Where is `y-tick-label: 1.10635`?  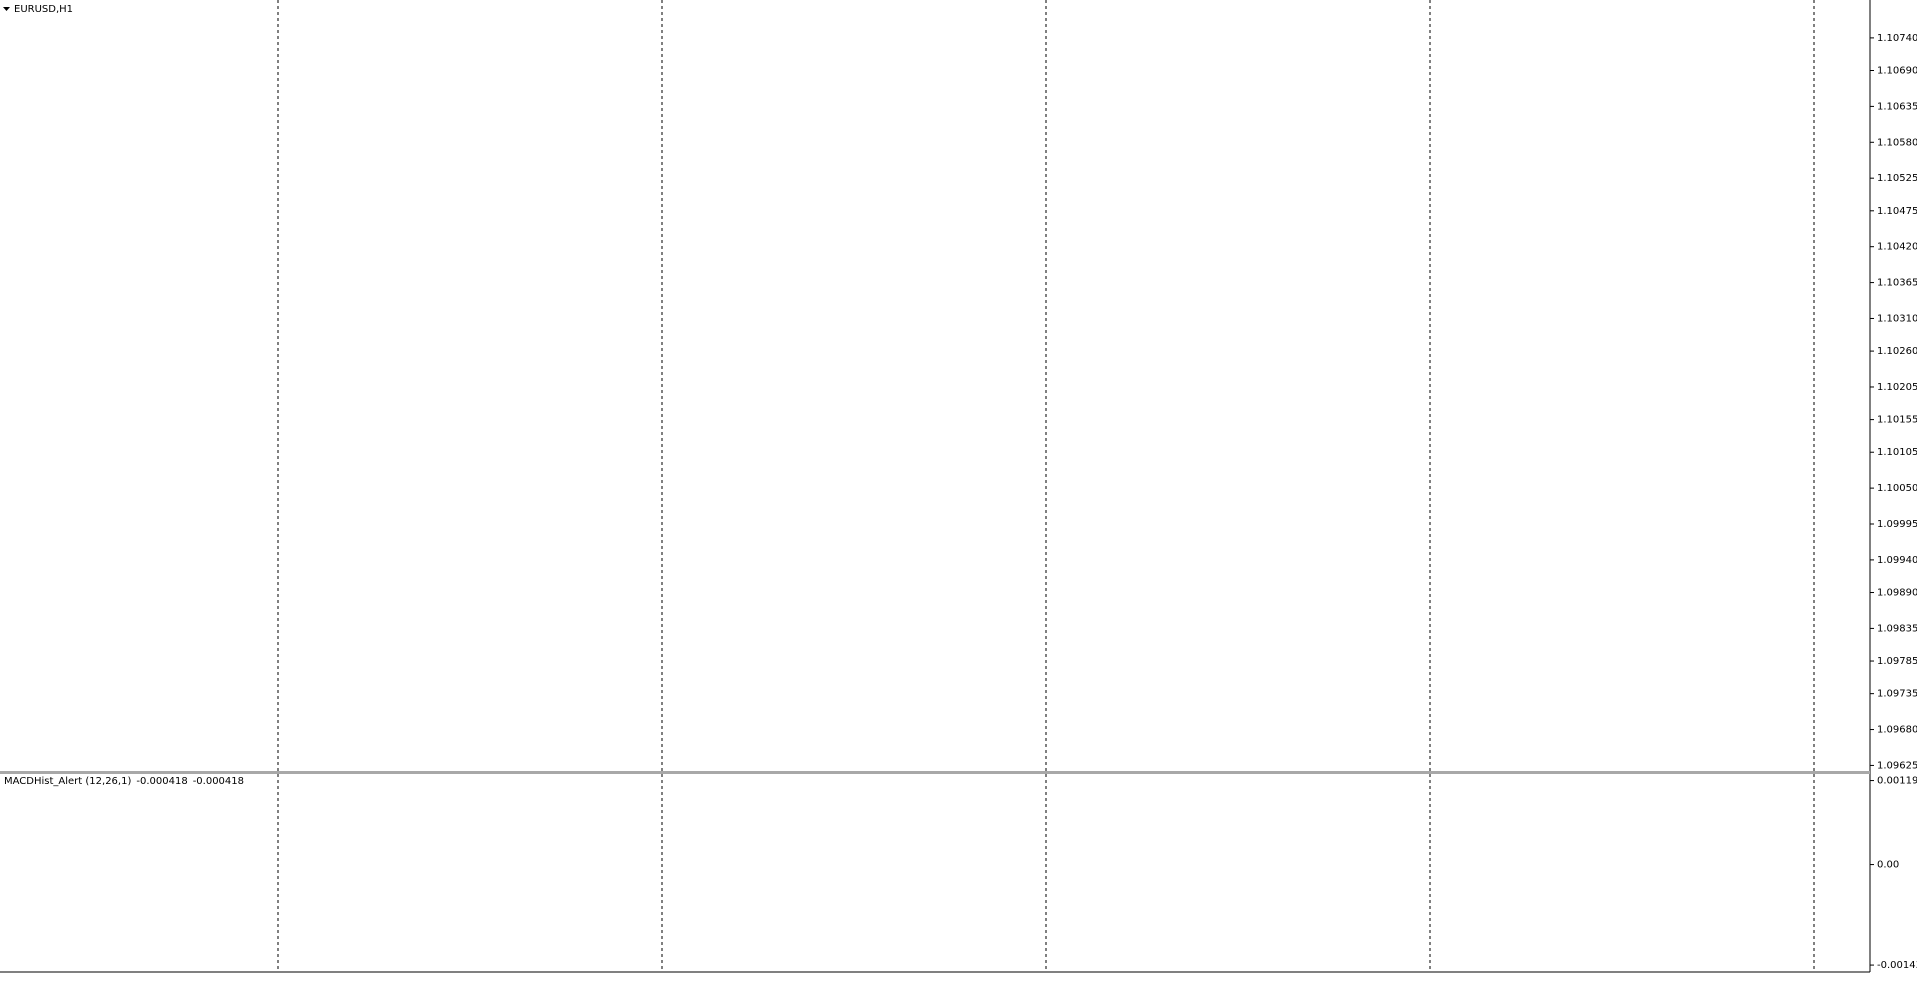 y-tick-label: 1.10635 is located at coordinates (1897, 106).